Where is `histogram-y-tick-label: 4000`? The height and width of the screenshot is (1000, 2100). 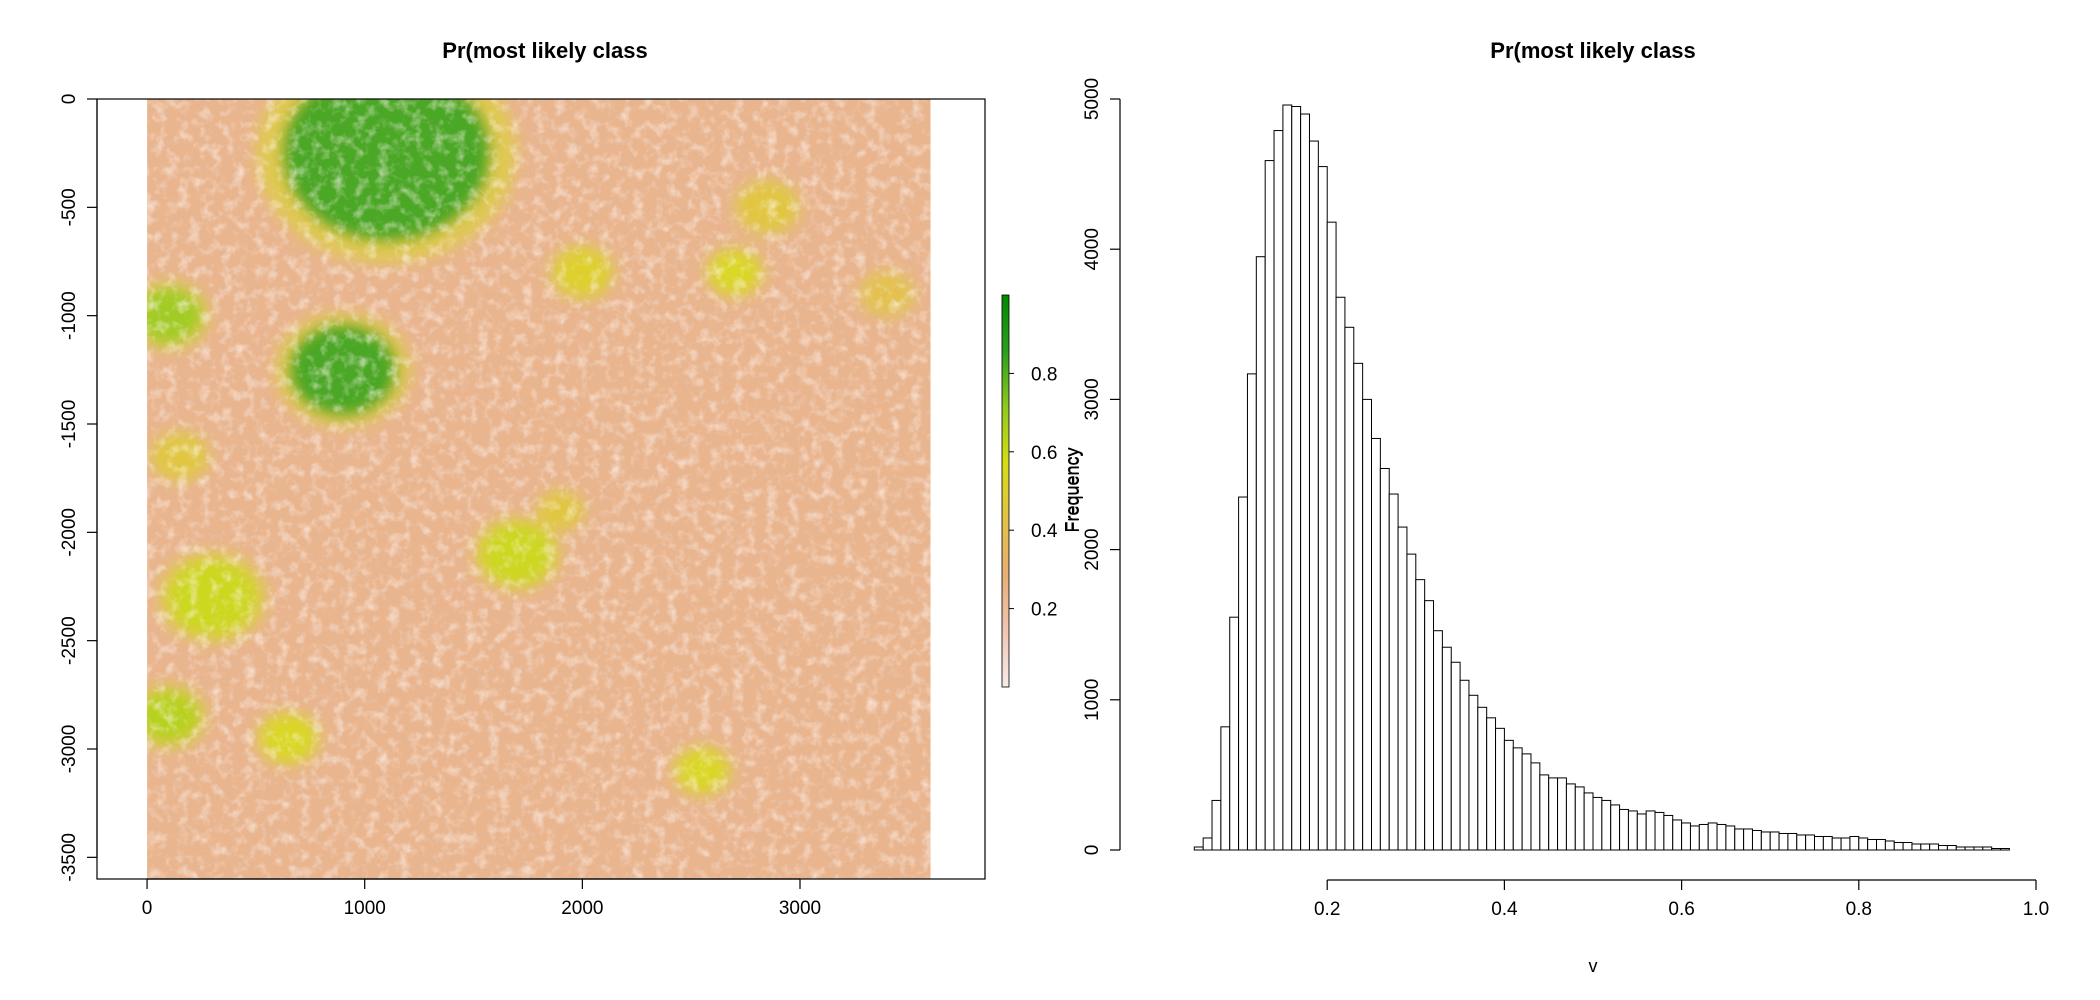
histogram-y-tick-label: 4000 is located at coordinates (1092, 249).